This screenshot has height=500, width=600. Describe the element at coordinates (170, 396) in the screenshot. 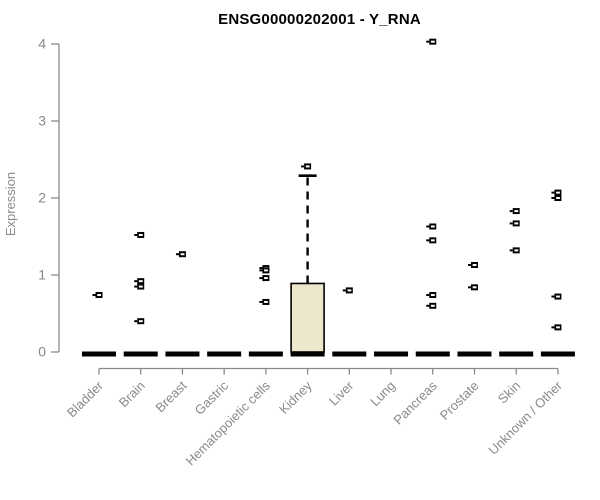

I see `x-tick-label: Breast` at that location.